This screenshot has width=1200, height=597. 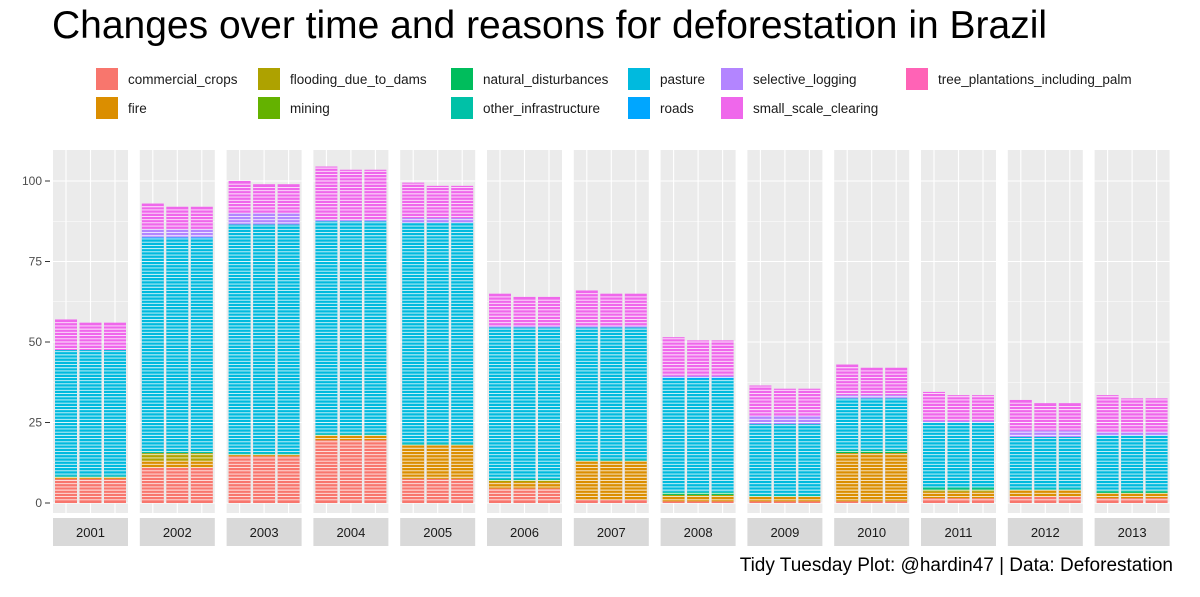 I want to click on facet-strip-label: 2010, so click(x=871, y=532).